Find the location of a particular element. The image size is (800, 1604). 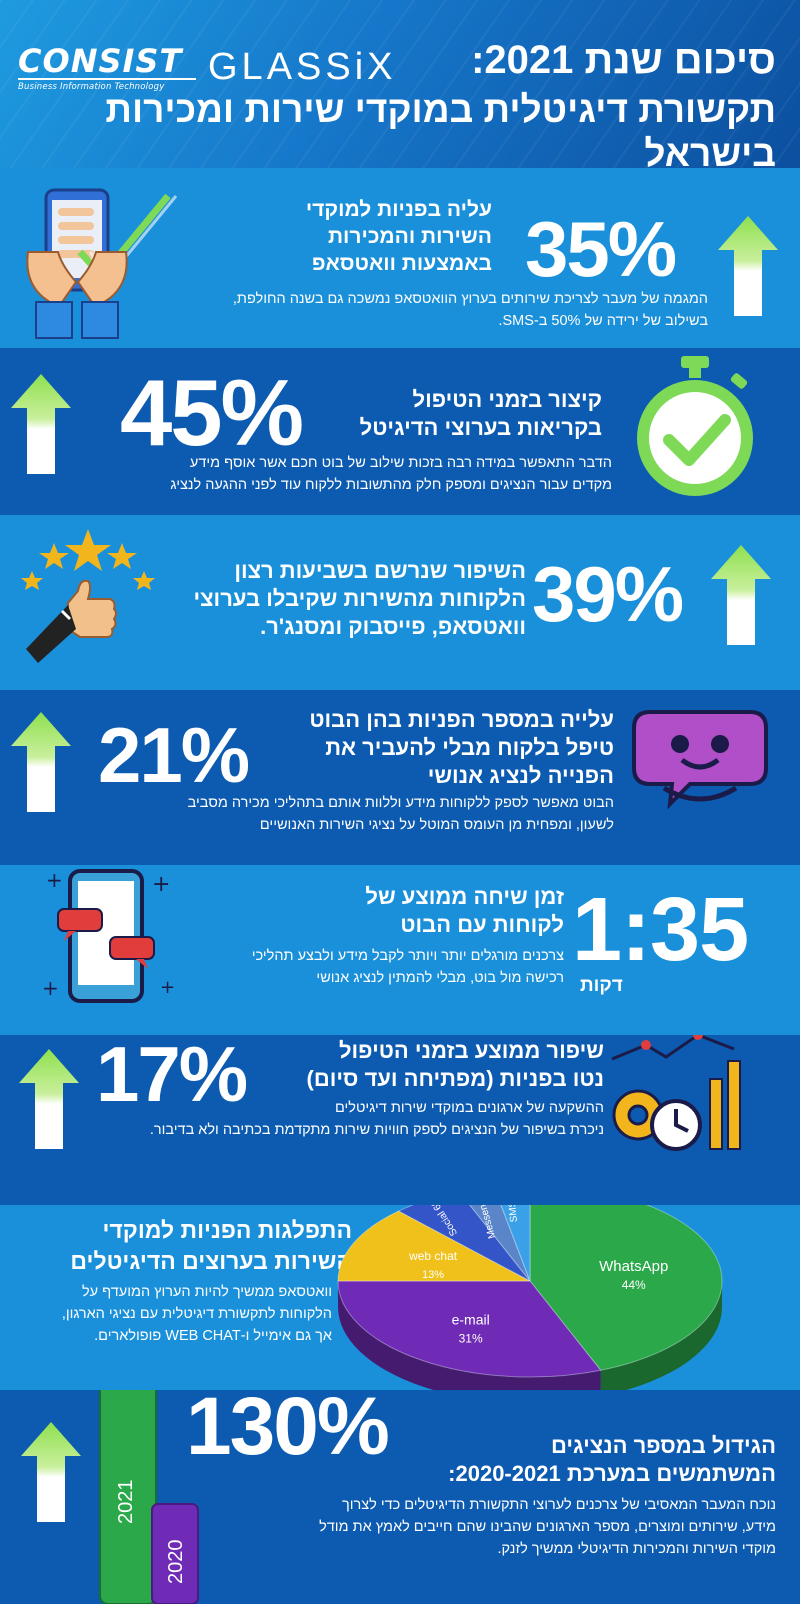

desc-line: בשילוב של ירידה של 50% ב-SMS. is located at coordinates (603, 321).